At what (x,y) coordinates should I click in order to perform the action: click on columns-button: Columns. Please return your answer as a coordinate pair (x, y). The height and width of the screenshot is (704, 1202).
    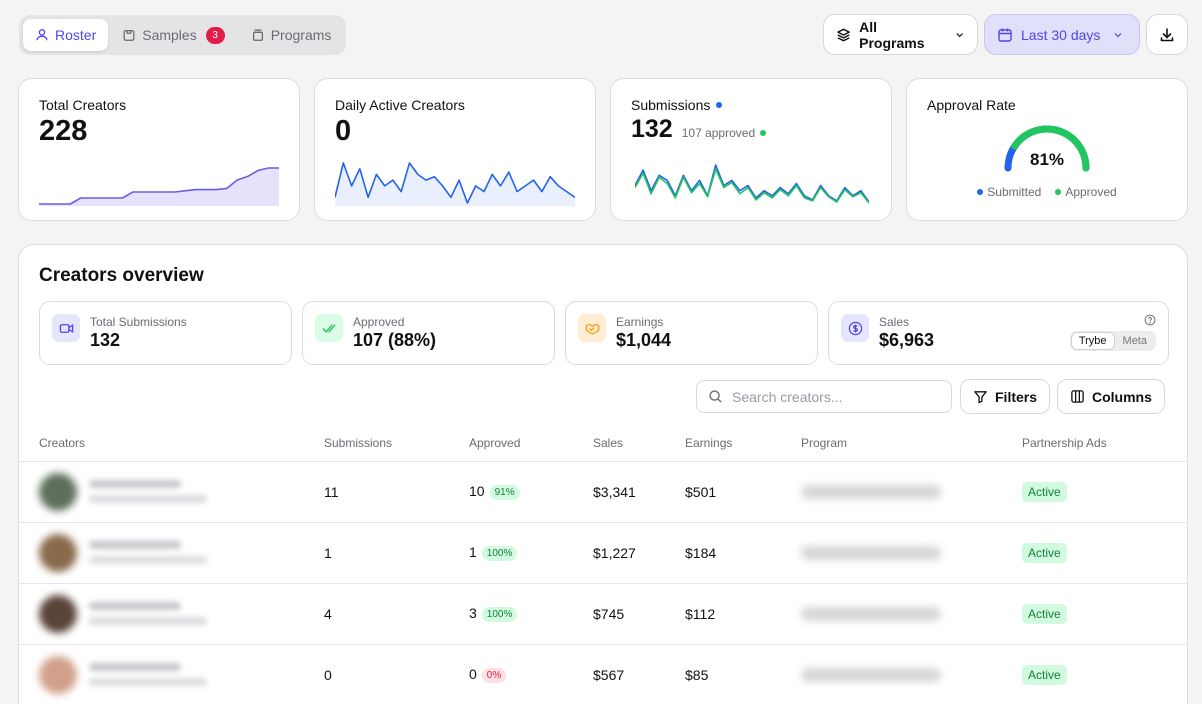
    Looking at the image, I should click on (1111, 396).